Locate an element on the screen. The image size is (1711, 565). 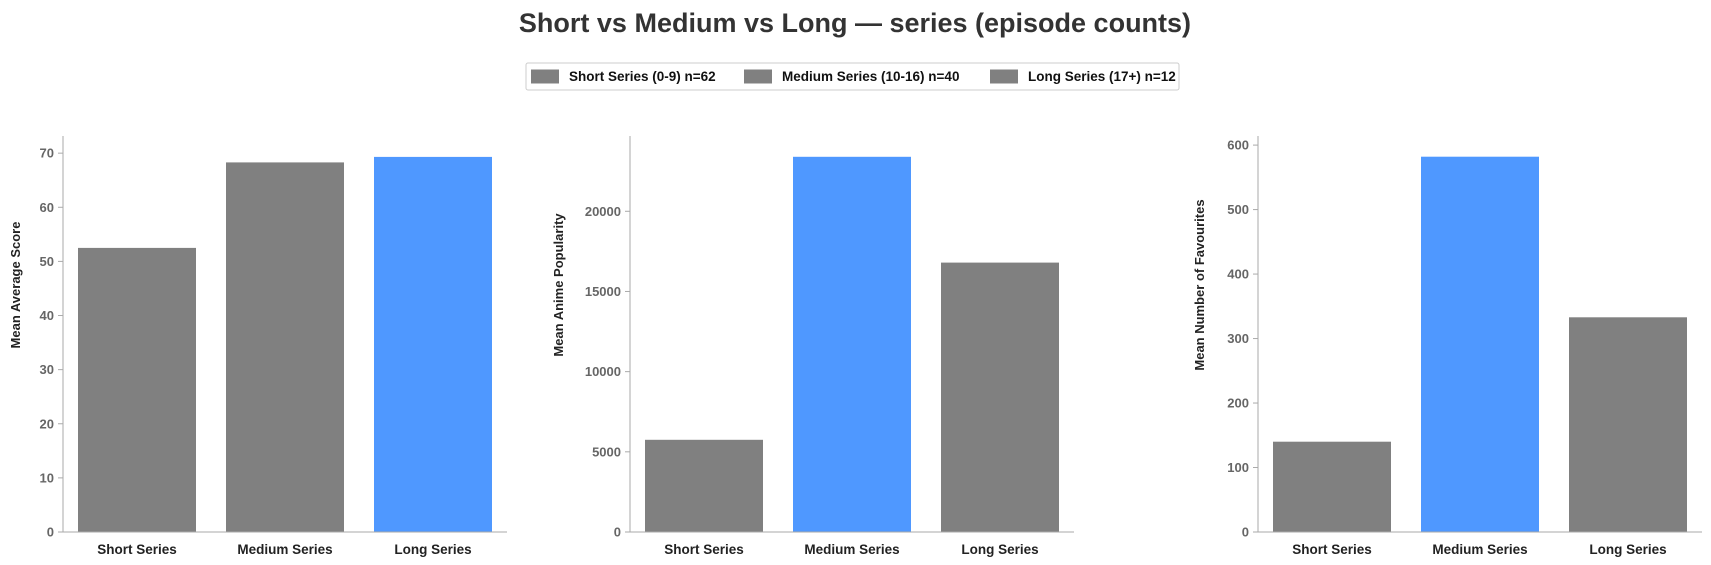
y-tick-label: 300 is located at coordinates (1238, 338).